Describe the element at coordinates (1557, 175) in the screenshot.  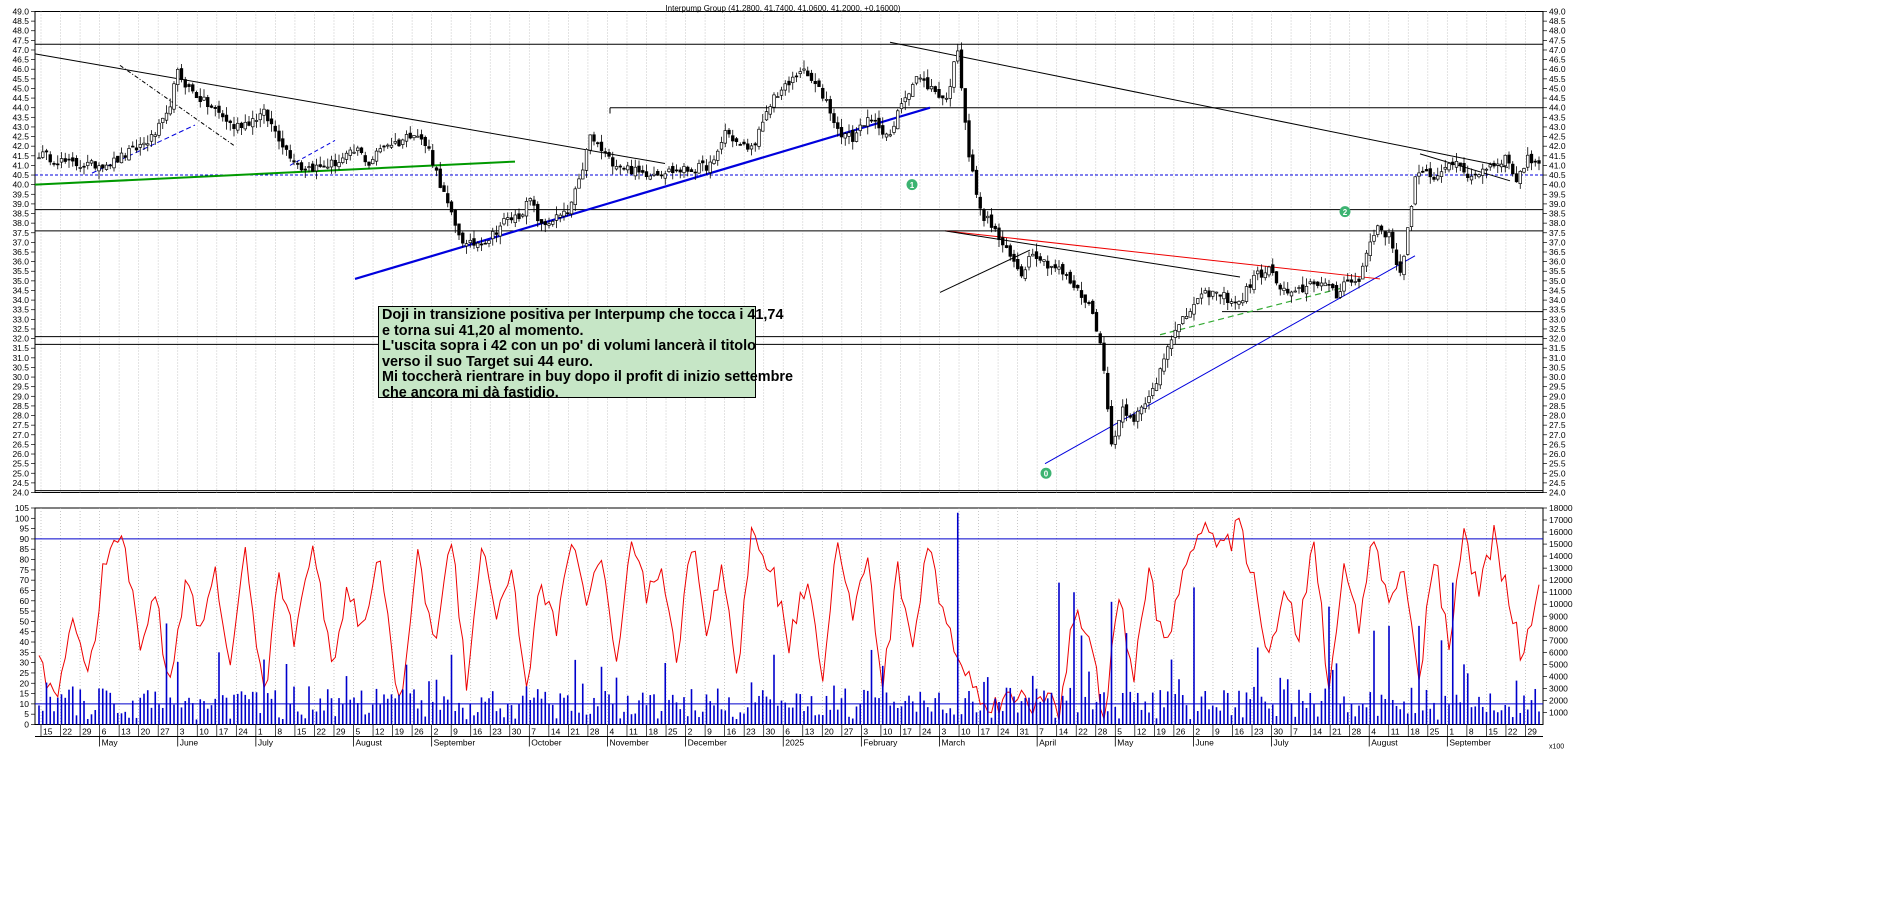
I see `price-y-tick-label: 40.5` at that location.